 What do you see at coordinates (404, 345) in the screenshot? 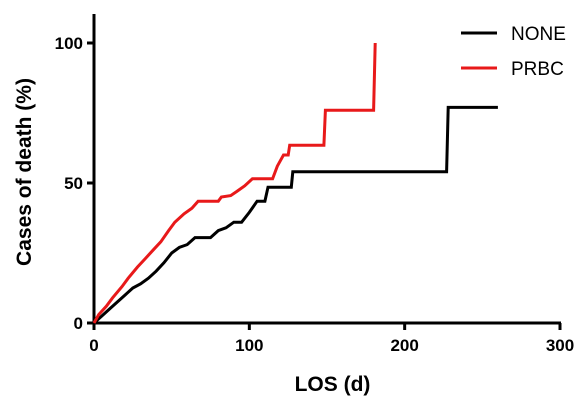
I see `x-tick-label-200: 200` at bounding box center [404, 345].